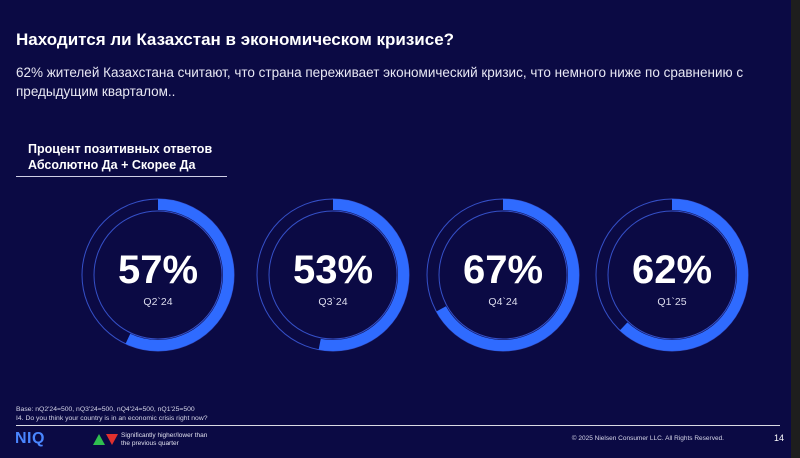  I want to click on donut-period: Q2`24, so click(158, 302).